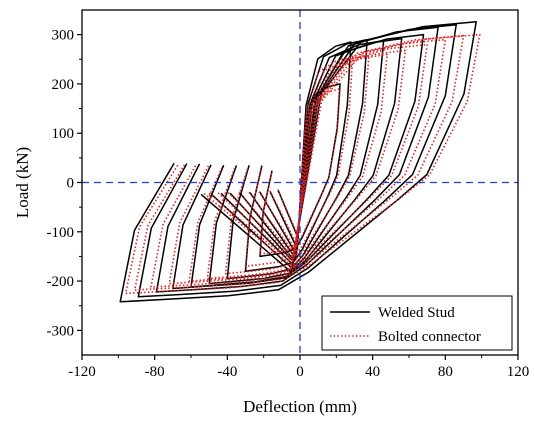 This screenshot has width=534, height=427. I want to click on y-tick-label: -200, so click(61, 282).